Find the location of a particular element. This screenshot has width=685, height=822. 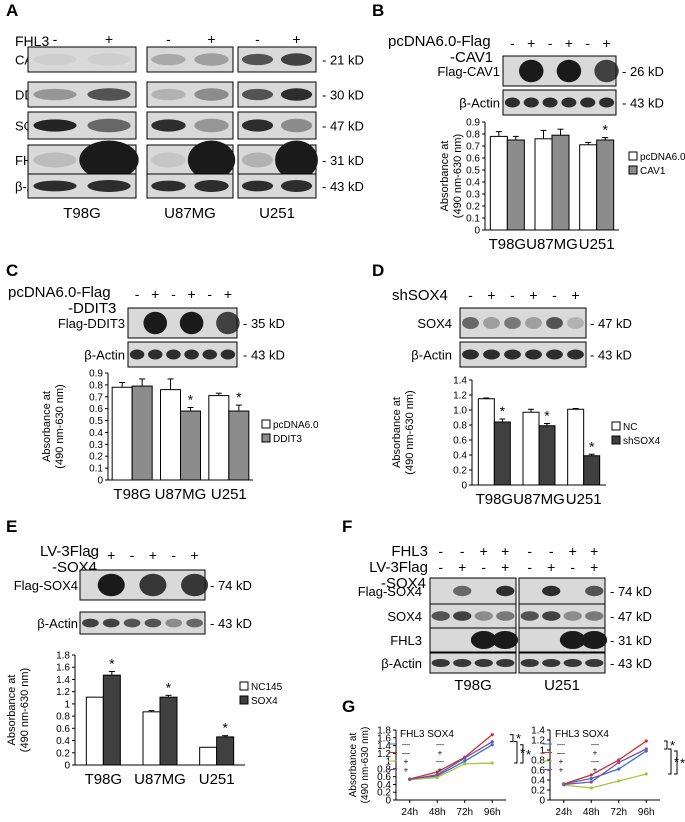

panelF-sign: - is located at coordinates (551, 551).